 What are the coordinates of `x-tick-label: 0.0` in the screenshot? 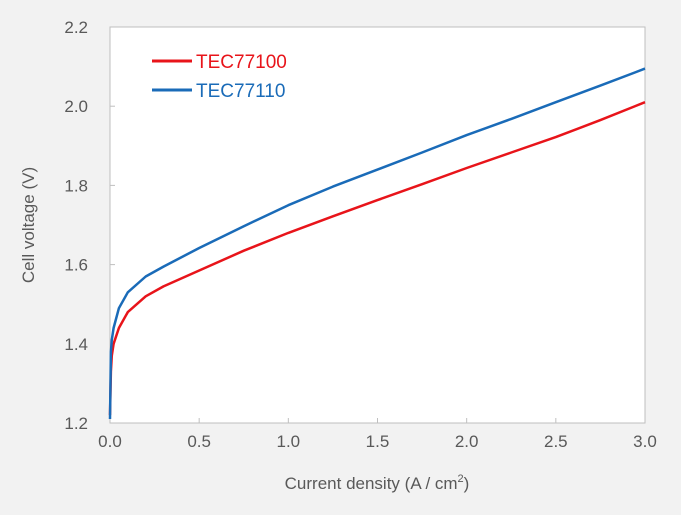 It's located at (110, 441).